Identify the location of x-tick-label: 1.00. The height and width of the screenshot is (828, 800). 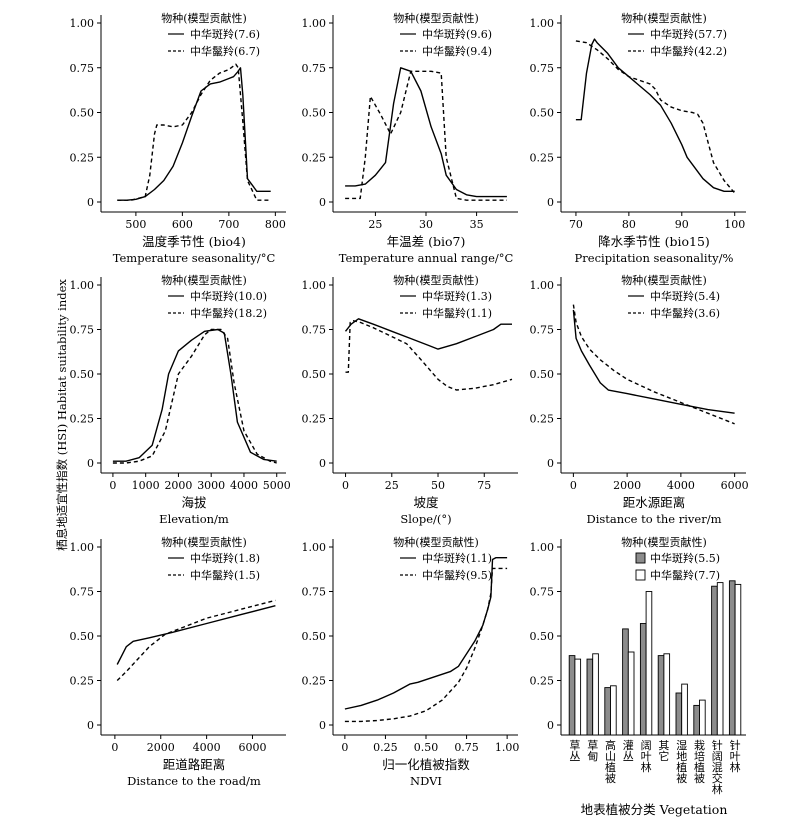
(507, 747).